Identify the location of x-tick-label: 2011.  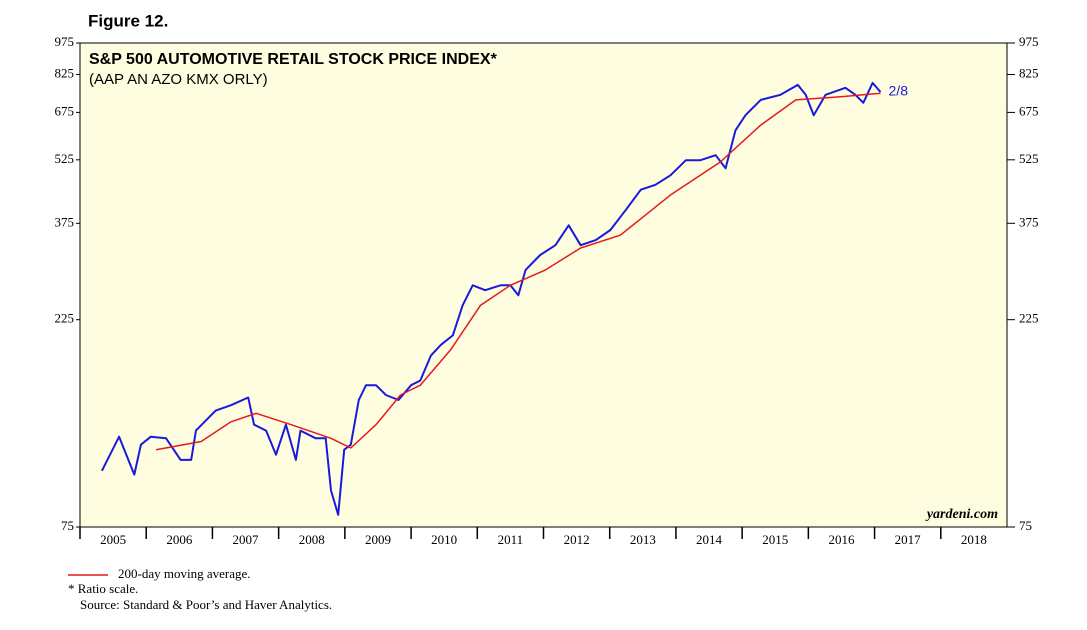
(511, 539).